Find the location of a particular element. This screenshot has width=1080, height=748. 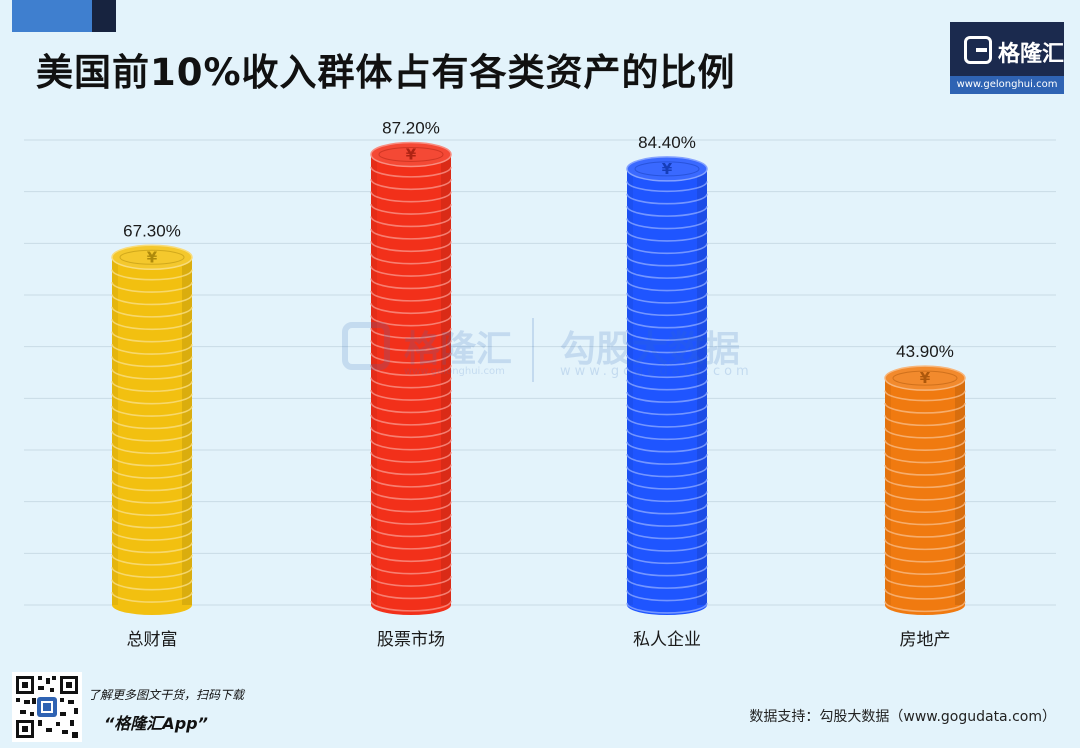

app-name: “格隆汇App” is located at coordinates (156, 723).